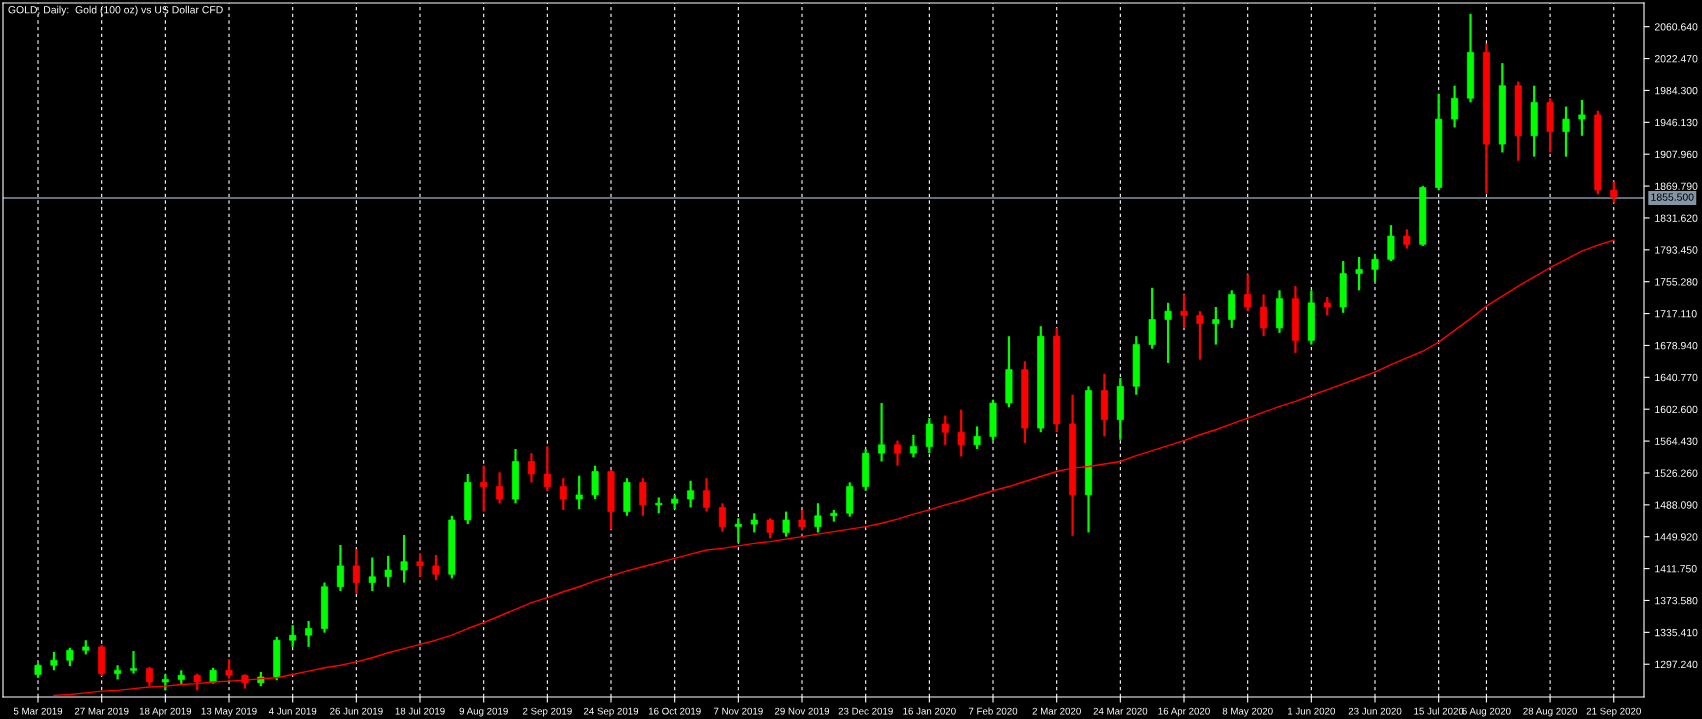  I want to click on x-tick-label: 13 May 2019, so click(229, 712).